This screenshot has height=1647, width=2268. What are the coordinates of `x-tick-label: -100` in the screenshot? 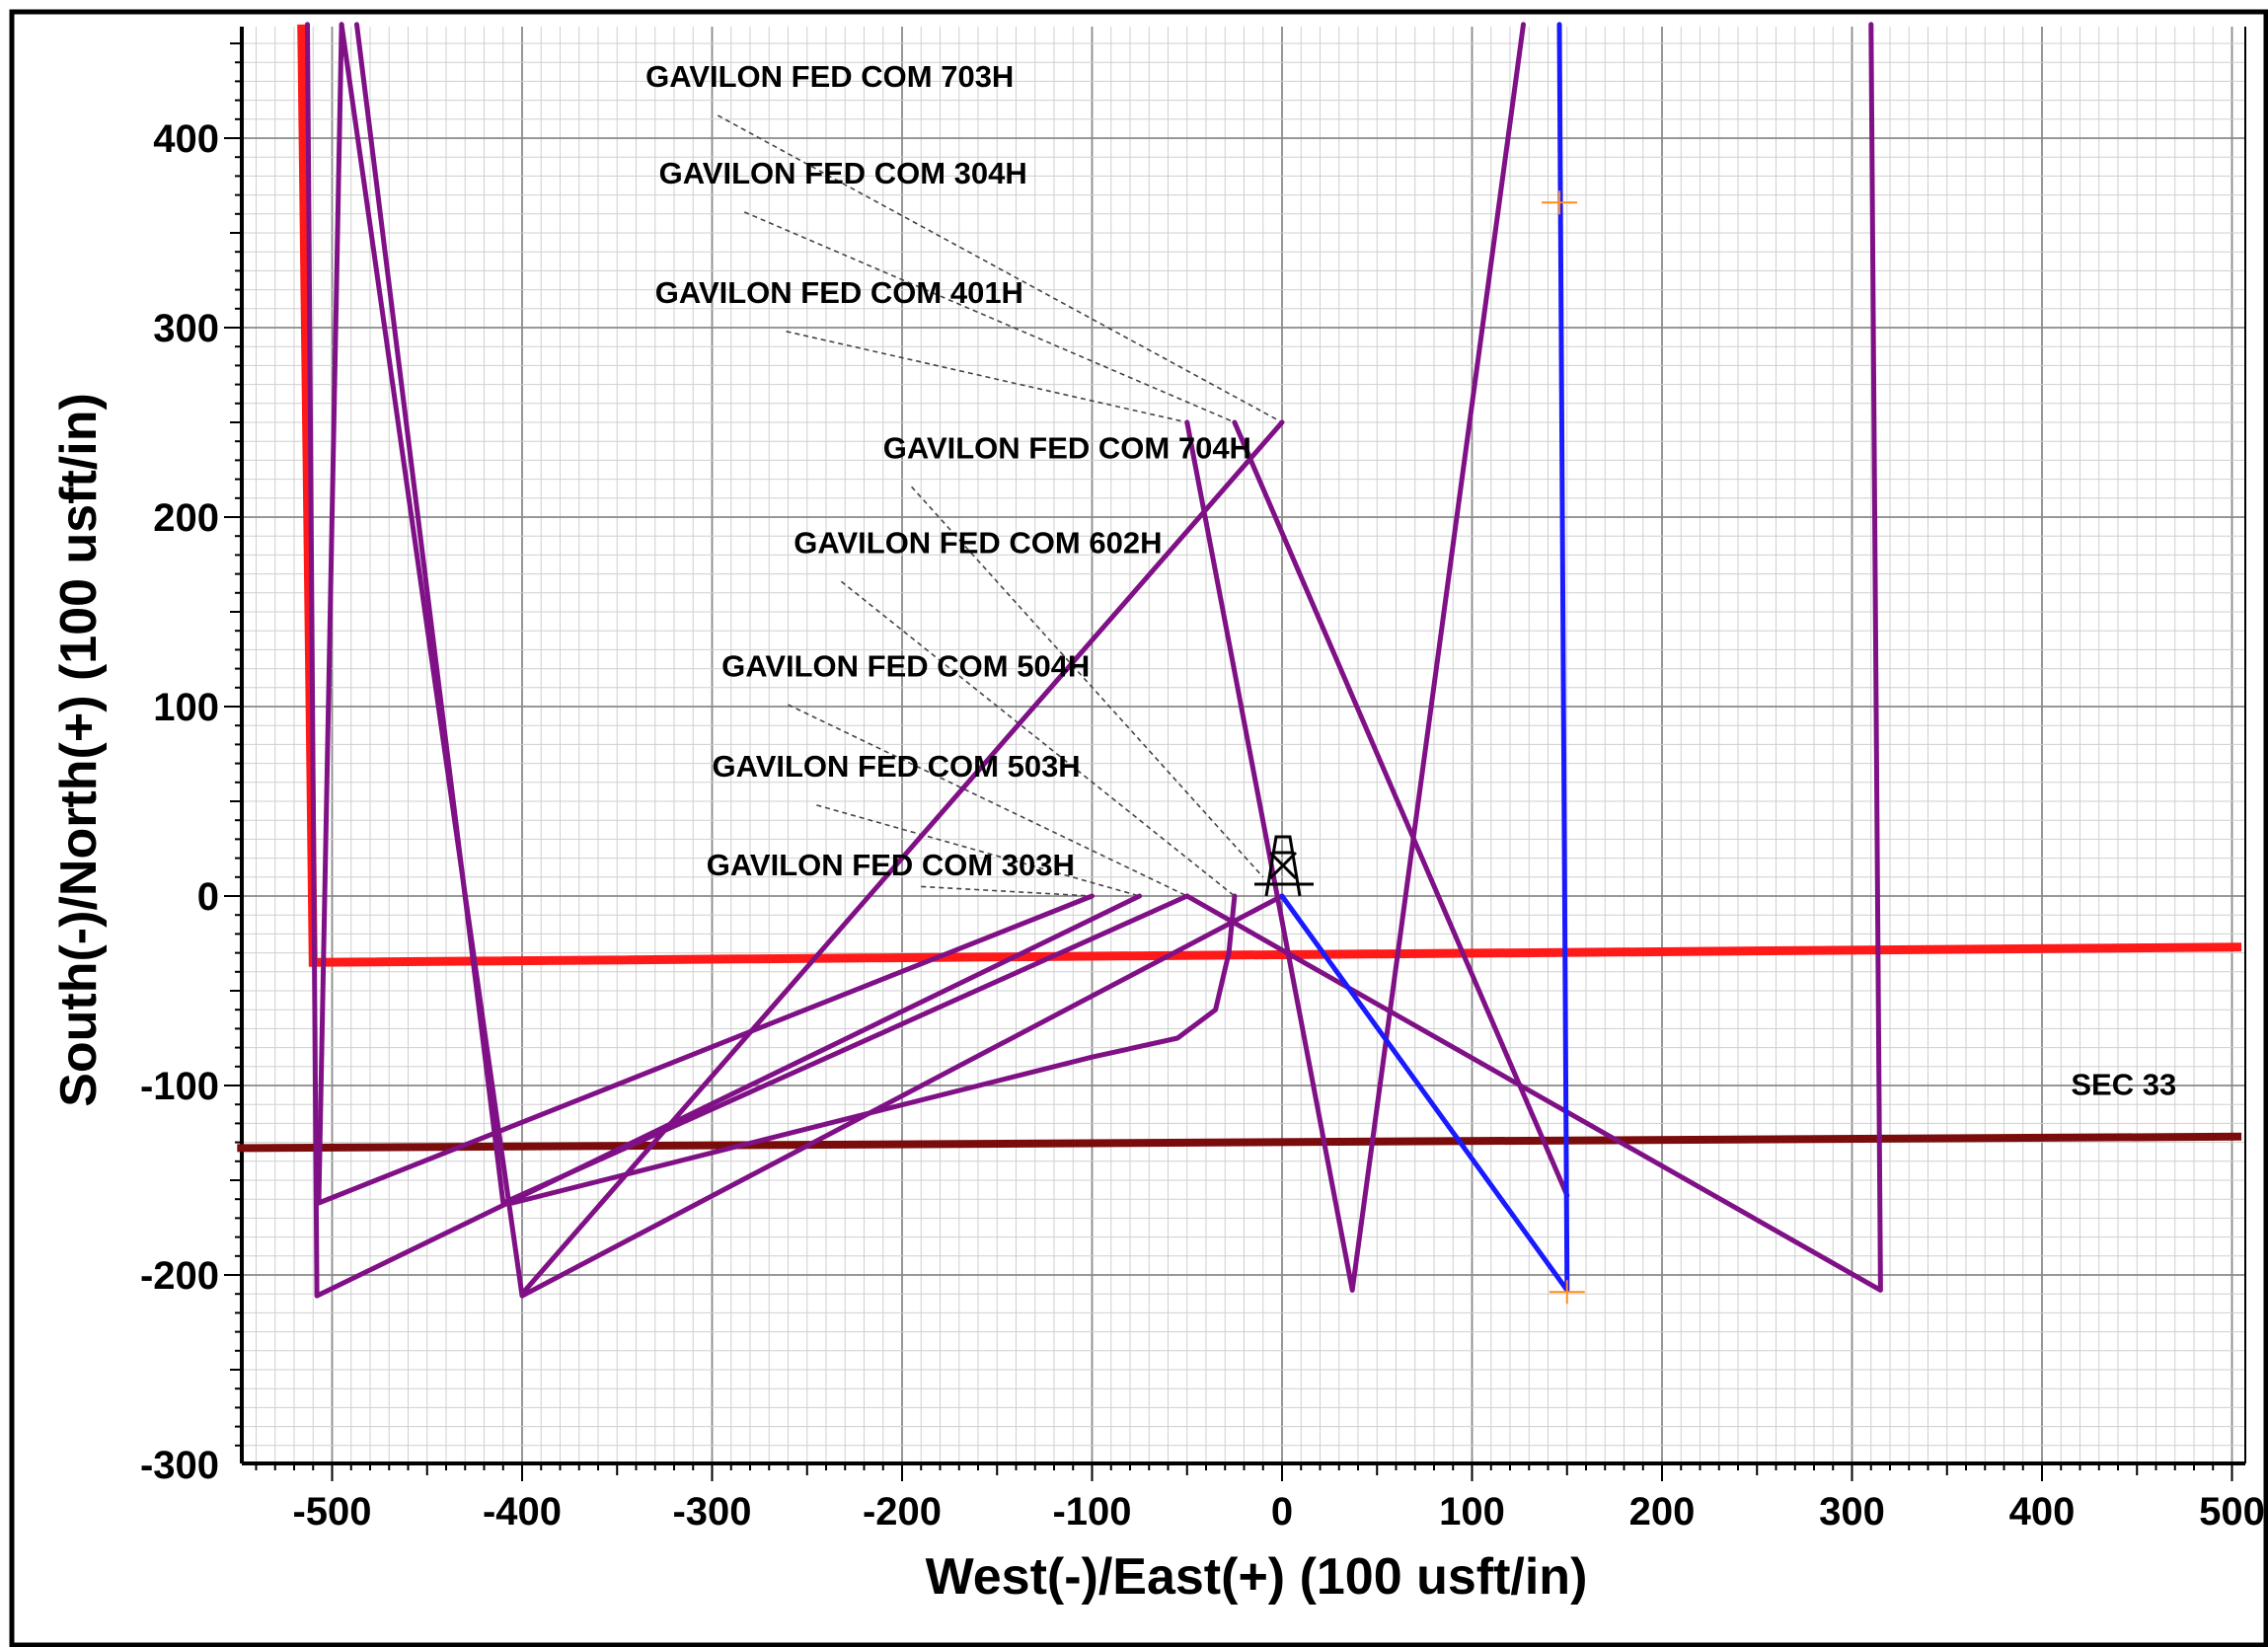 It's located at (1091, 1512).